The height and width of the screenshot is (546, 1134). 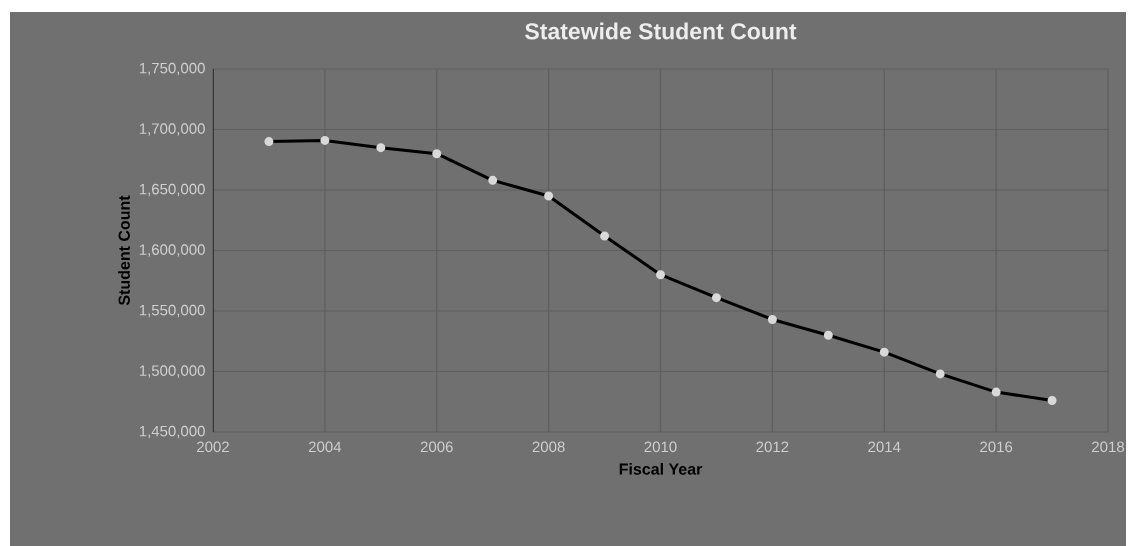 What do you see at coordinates (660, 447) in the screenshot?
I see `x-tick-label: 2010` at bounding box center [660, 447].